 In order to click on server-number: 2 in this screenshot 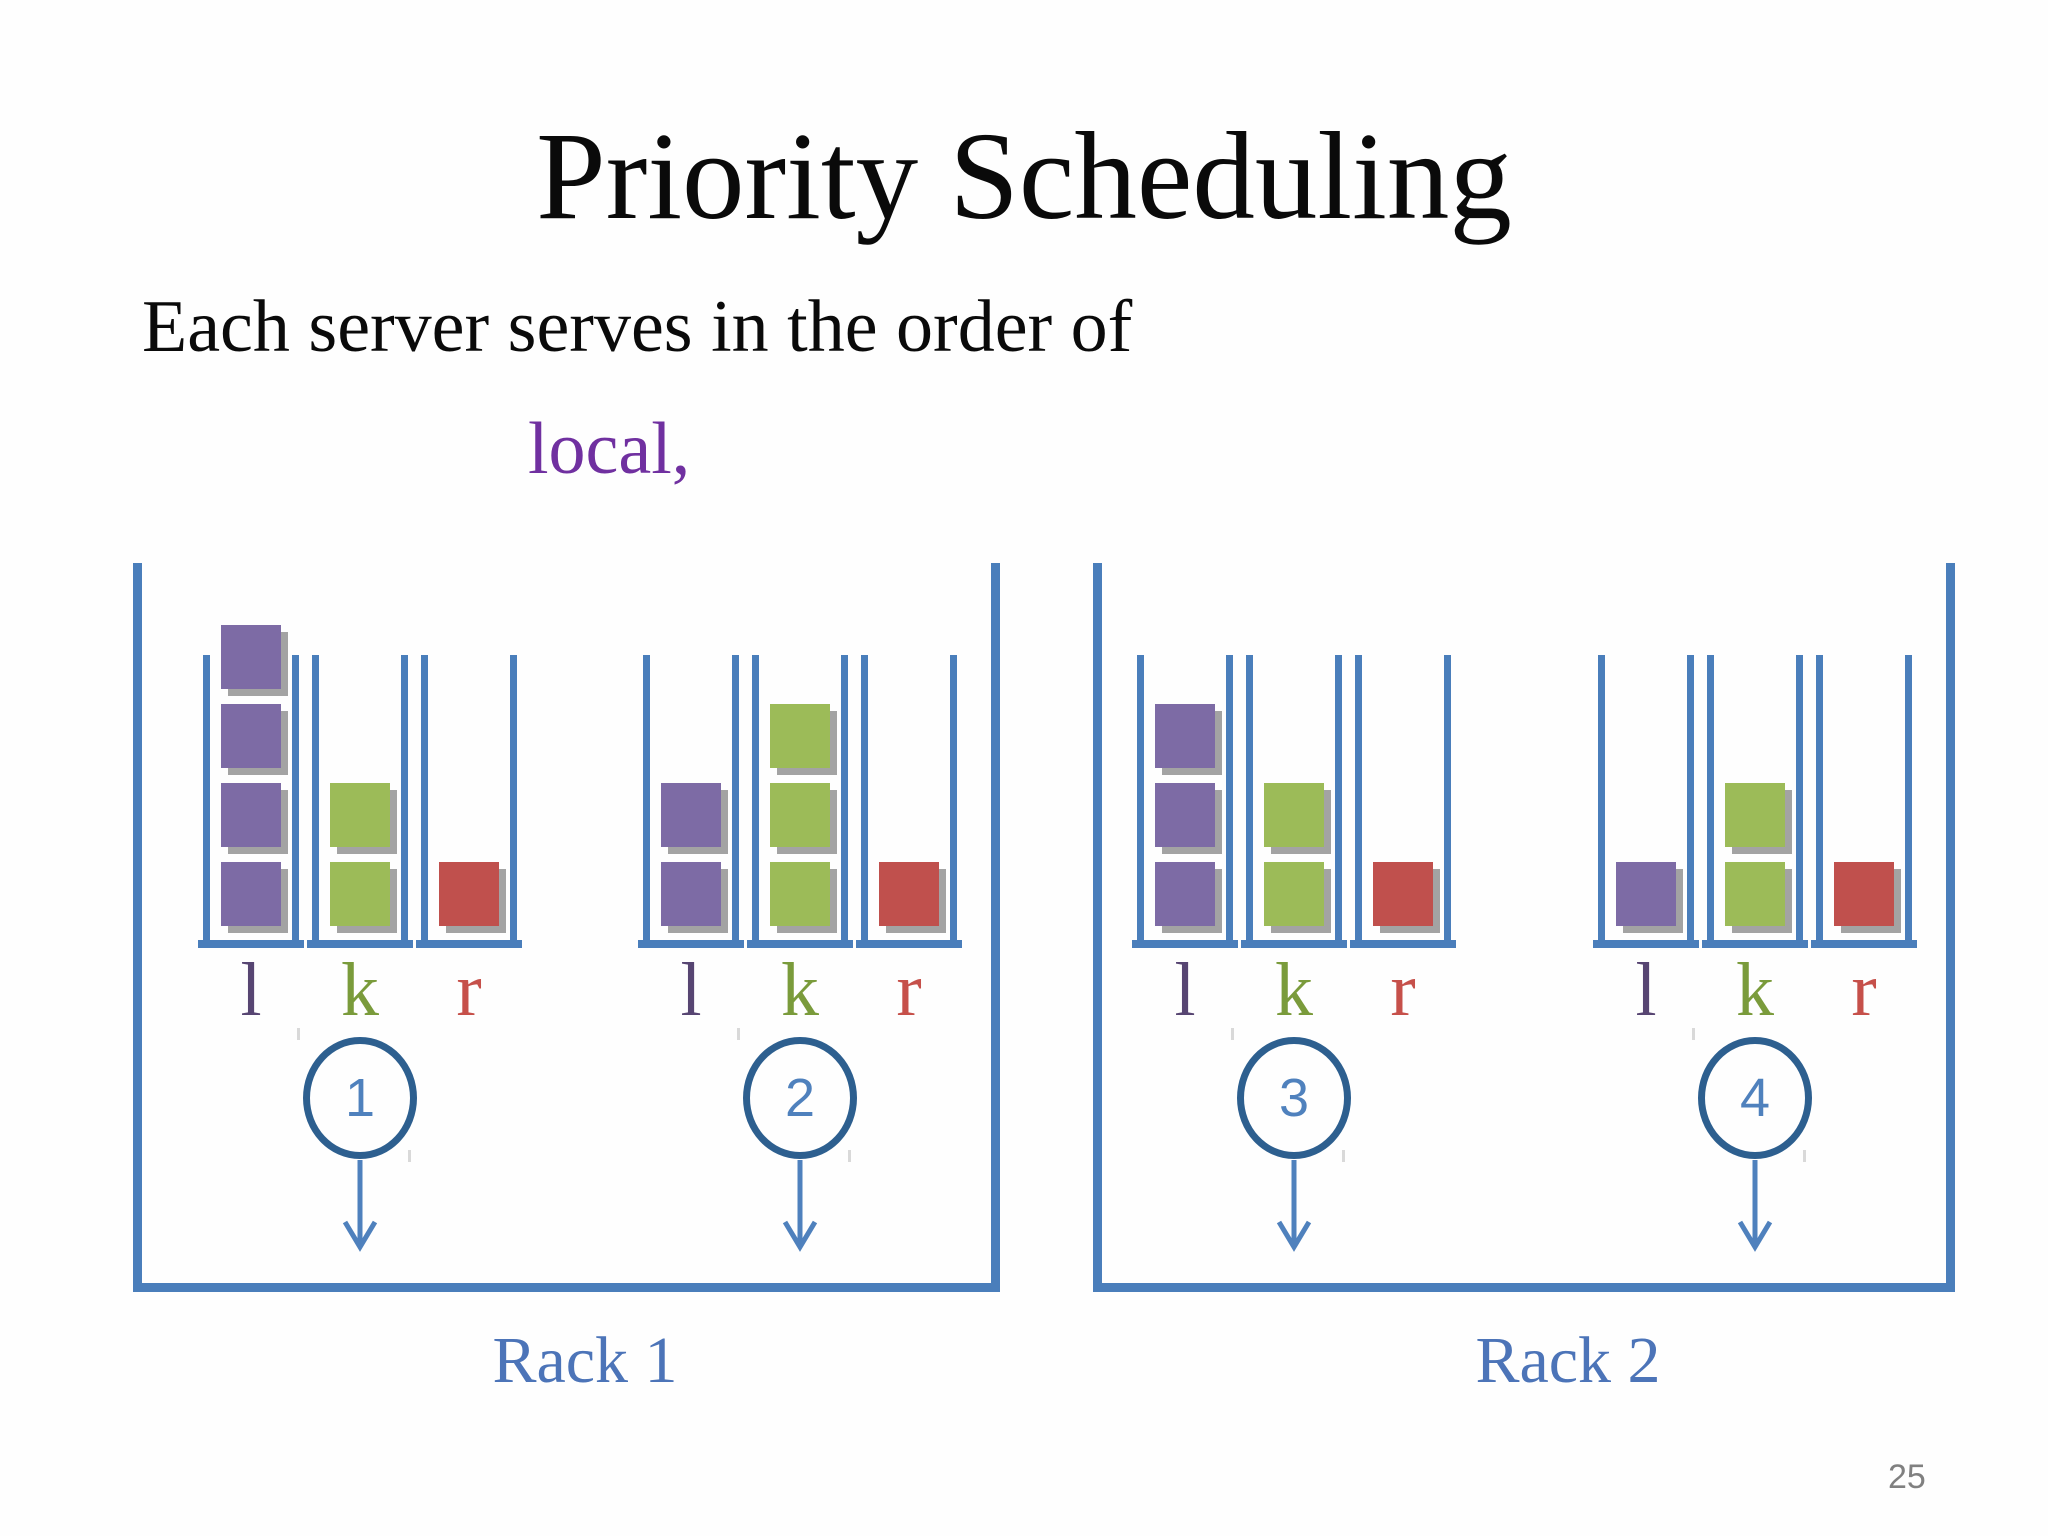, I will do `click(800, 1098)`.